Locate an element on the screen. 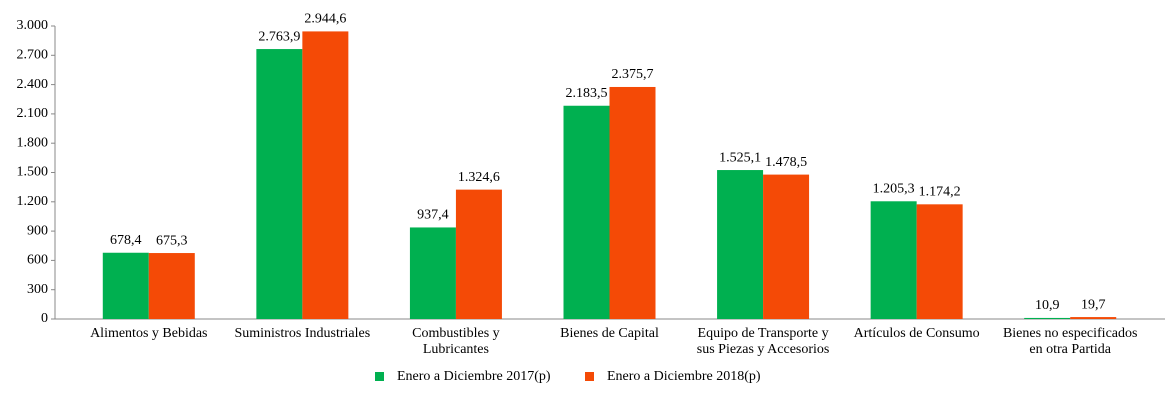  x-tick-label: Combustibles y Lubricantes is located at coordinates (456, 341).